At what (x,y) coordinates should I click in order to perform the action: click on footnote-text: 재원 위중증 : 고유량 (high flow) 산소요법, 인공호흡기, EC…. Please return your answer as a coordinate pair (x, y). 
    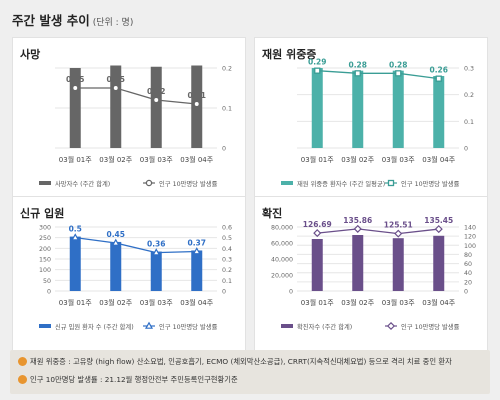
    Looking at the image, I should click on (241, 361).